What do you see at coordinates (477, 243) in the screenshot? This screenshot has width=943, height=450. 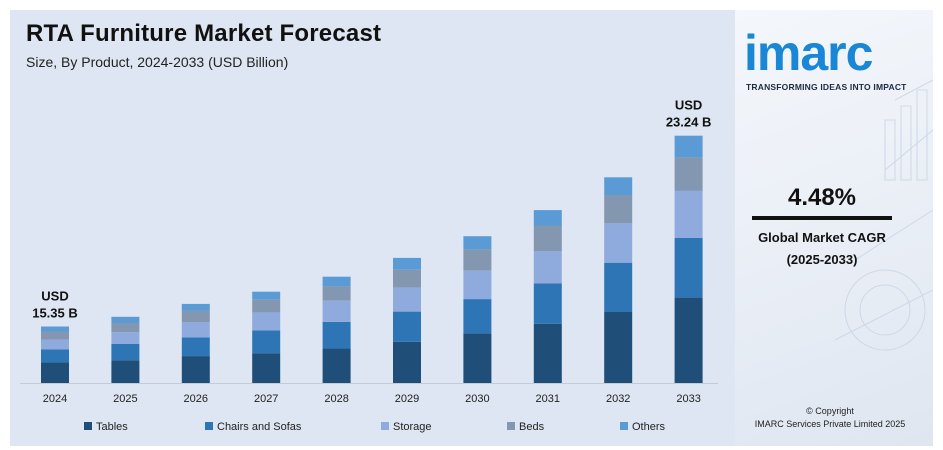 I see `bar-others-2030` at bounding box center [477, 243].